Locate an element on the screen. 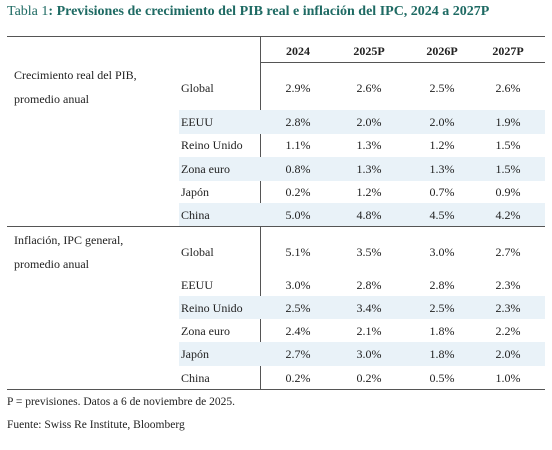 The image size is (552, 450). cell-value: 1.0% is located at coordinates (508, 378).